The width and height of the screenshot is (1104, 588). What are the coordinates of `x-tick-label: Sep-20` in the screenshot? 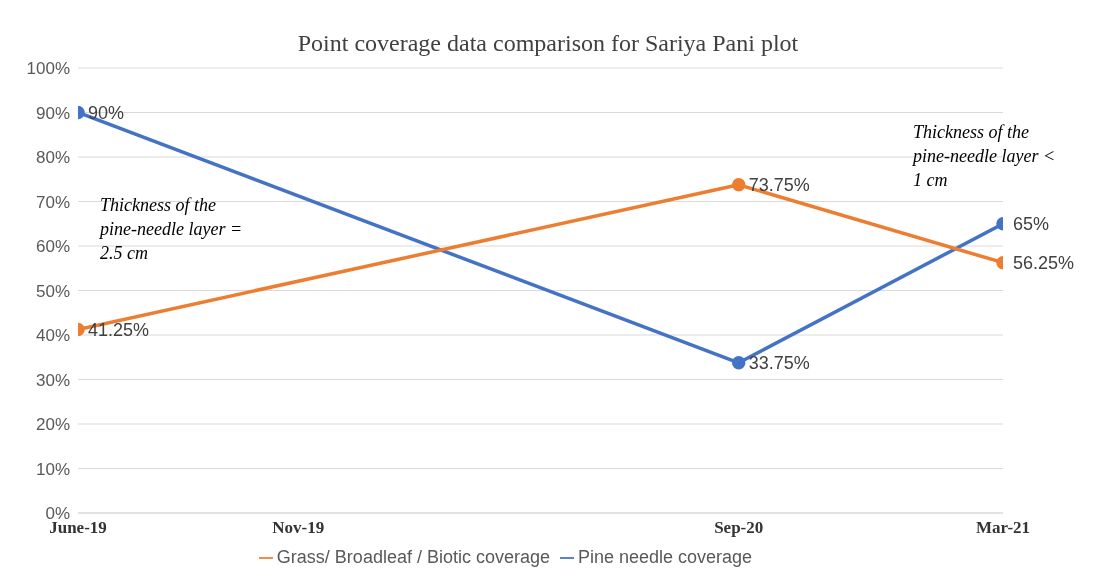 It's located at (739, 528).